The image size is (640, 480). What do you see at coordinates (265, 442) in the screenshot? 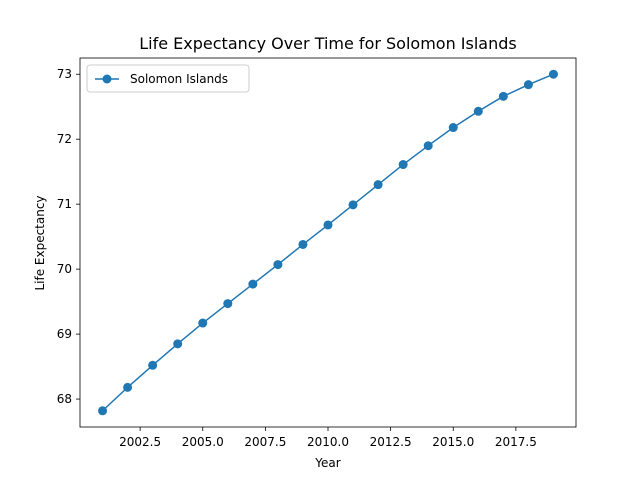
I see `x-tick-label: 2007.5` at bounding box center [265, 442].